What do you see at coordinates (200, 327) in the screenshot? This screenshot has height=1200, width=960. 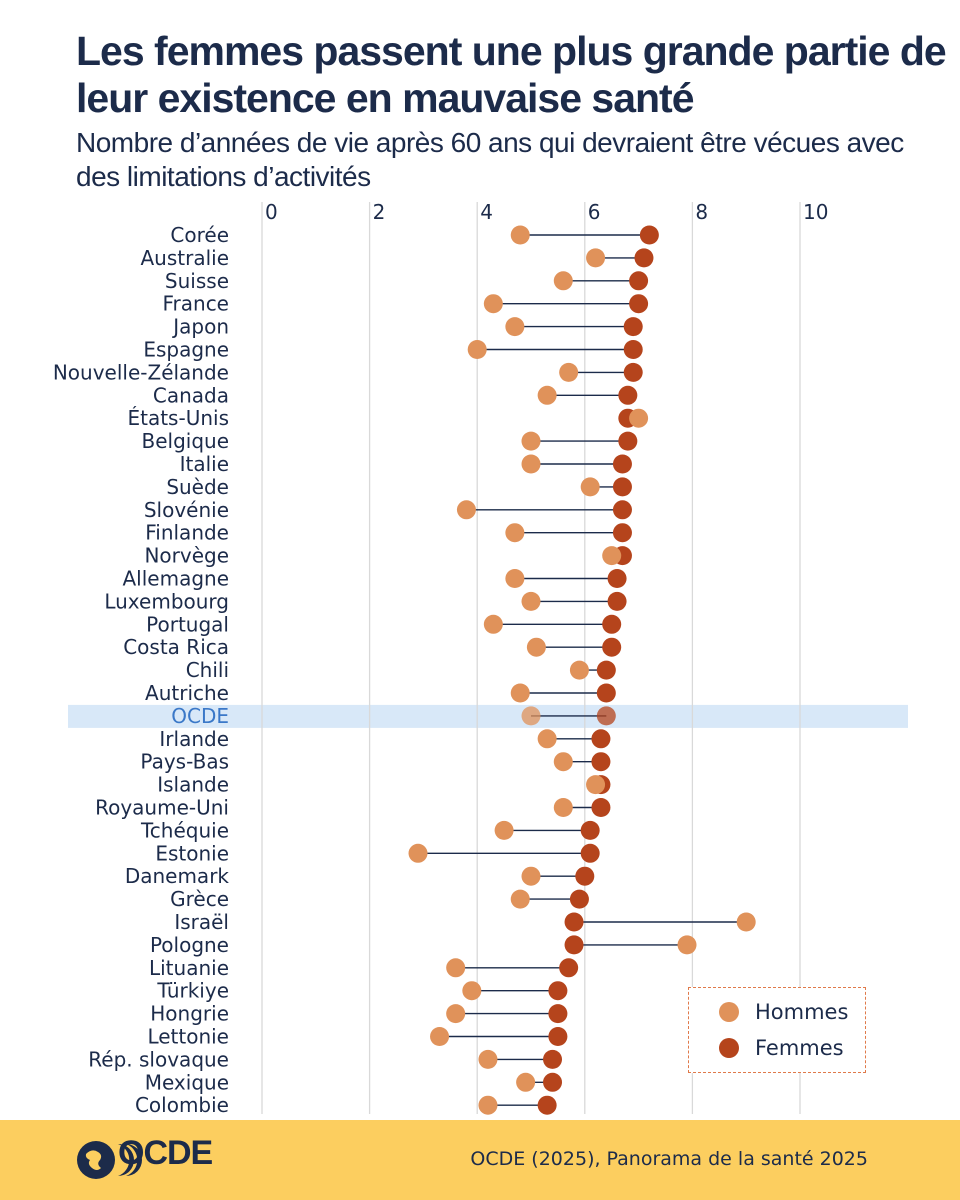 I see `category-label: Japon` at bounding box center [200, 327].